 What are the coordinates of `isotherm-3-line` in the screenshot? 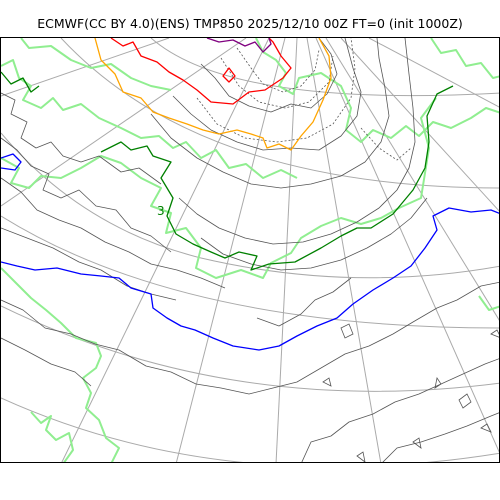 It's located at (20, 82).